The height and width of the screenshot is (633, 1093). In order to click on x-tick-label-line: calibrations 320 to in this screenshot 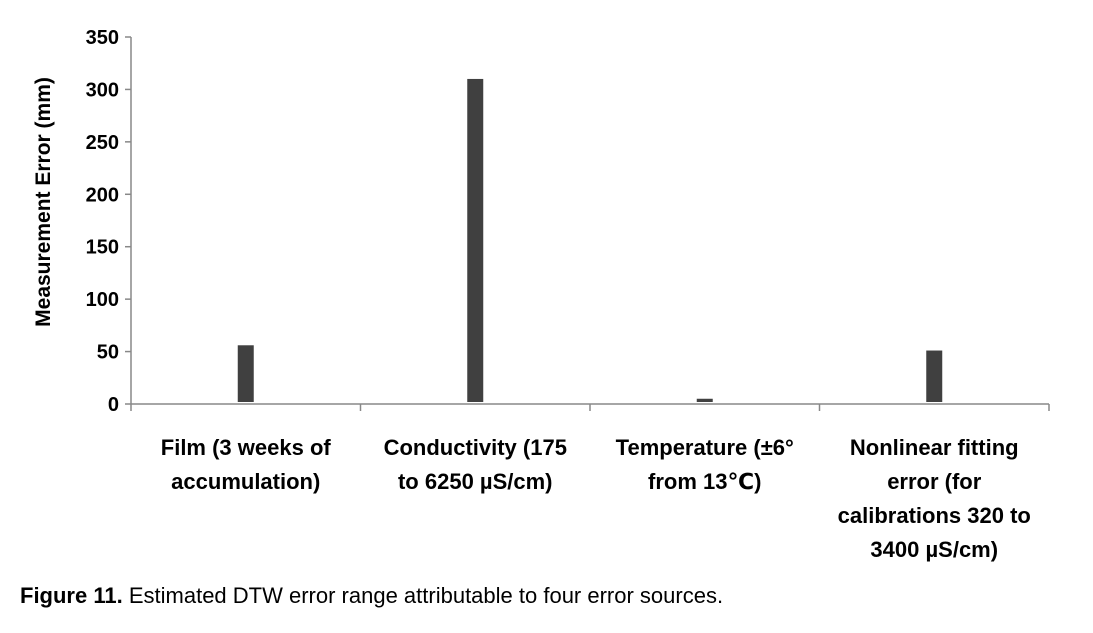, I will do `click(934, 515)`.